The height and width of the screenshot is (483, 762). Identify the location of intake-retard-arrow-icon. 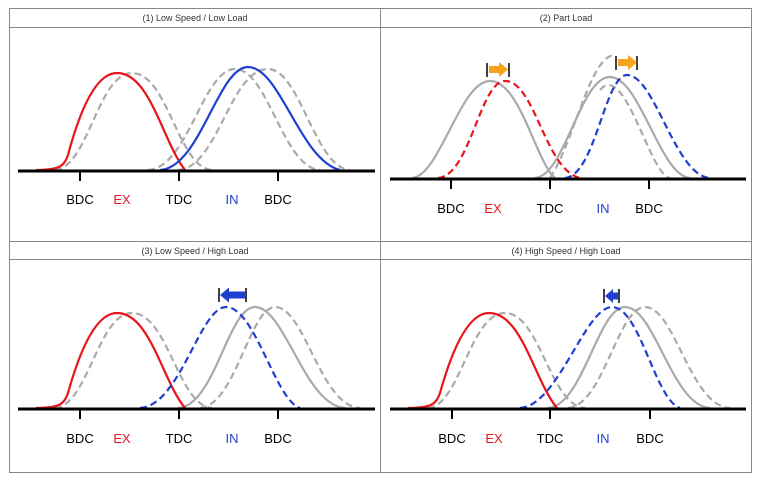
(626, 62).